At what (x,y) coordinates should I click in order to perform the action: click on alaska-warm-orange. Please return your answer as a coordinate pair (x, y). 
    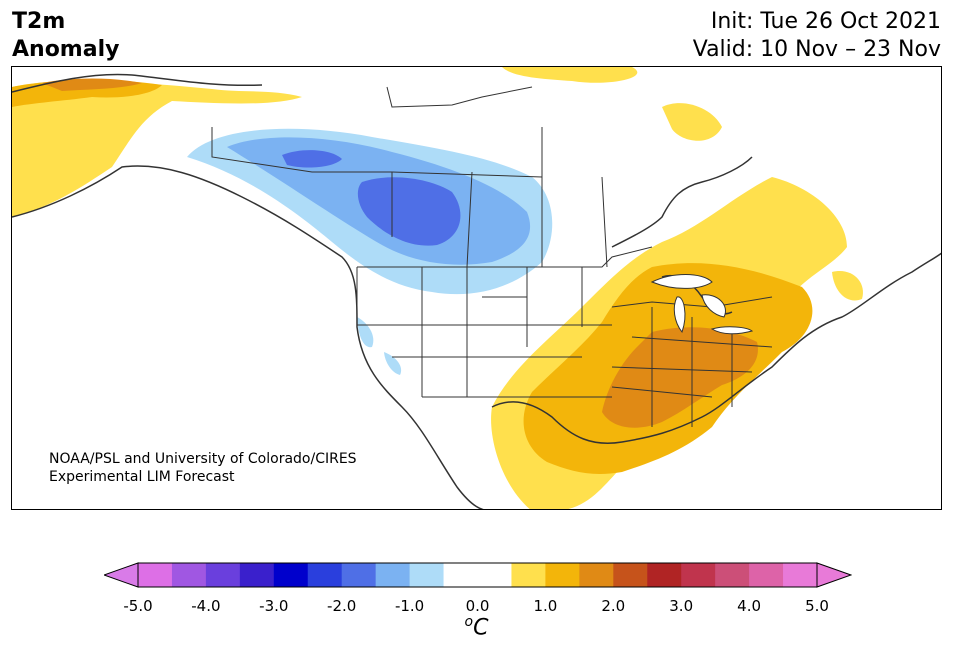
    Looking at the image, I should click on (92, 84).